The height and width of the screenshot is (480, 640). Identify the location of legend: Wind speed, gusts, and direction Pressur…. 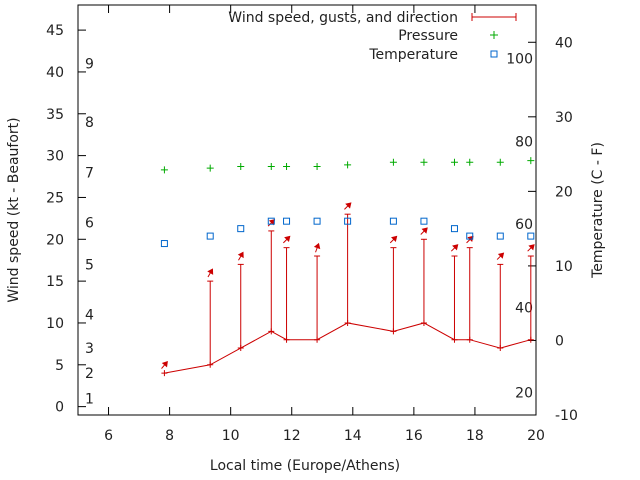
(372, 36).